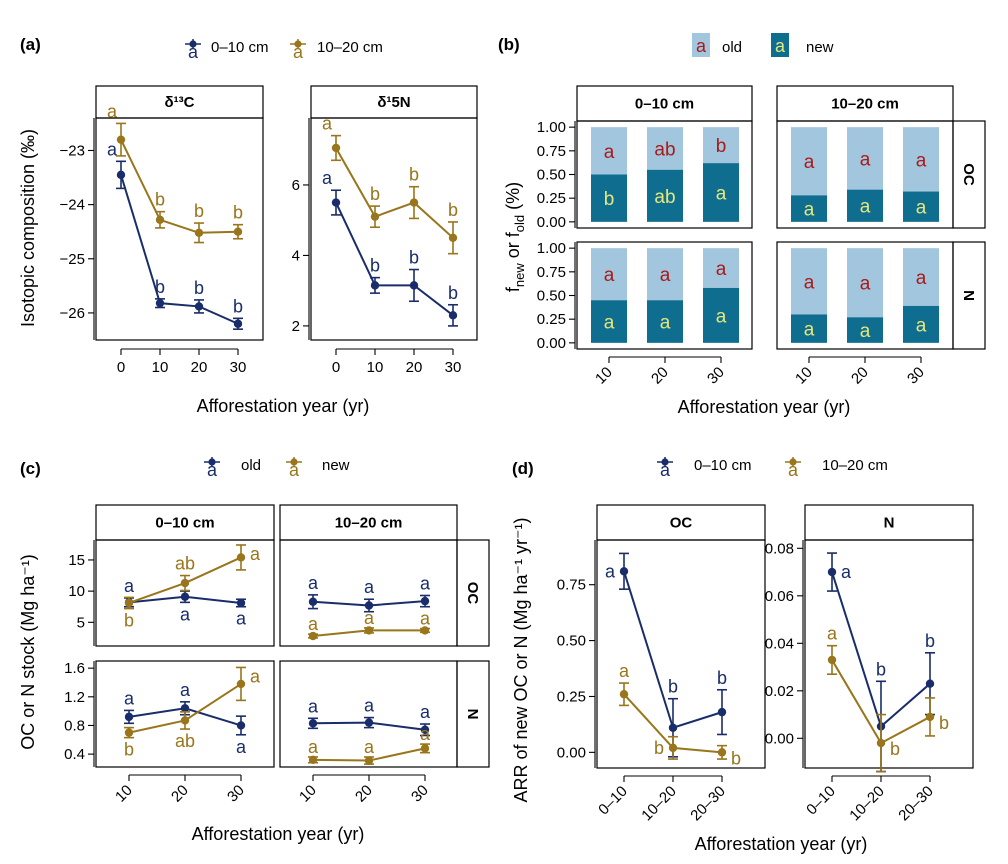  I want to click on panel-a-y-1-tick-label: 4, so click(296, 255).